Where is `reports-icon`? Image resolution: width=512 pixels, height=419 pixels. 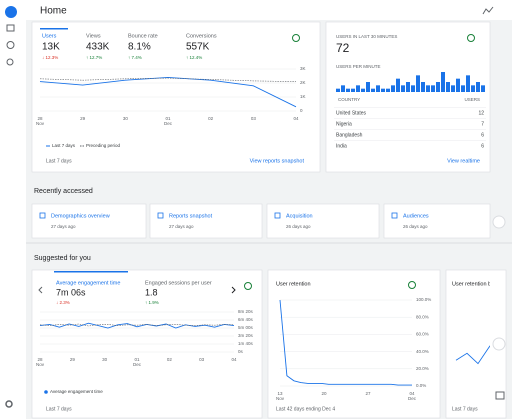
reports-icon is located at coordinates (10, 28).